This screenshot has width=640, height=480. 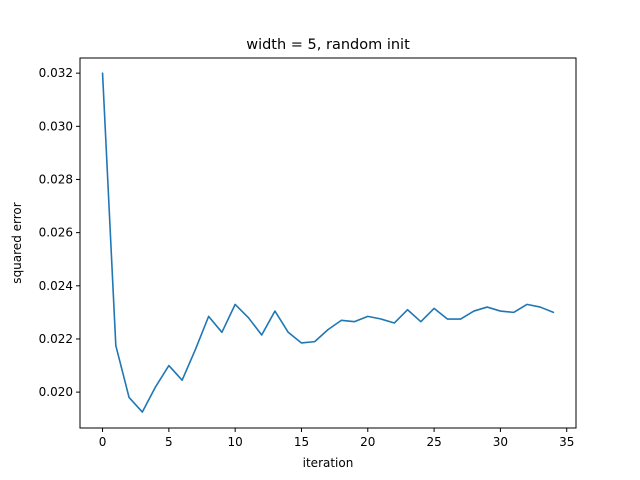 What do you see at coordinates (169, 442) in the screenshot?
I see `x-tick-label: 5` at bounding box center [169, 442].